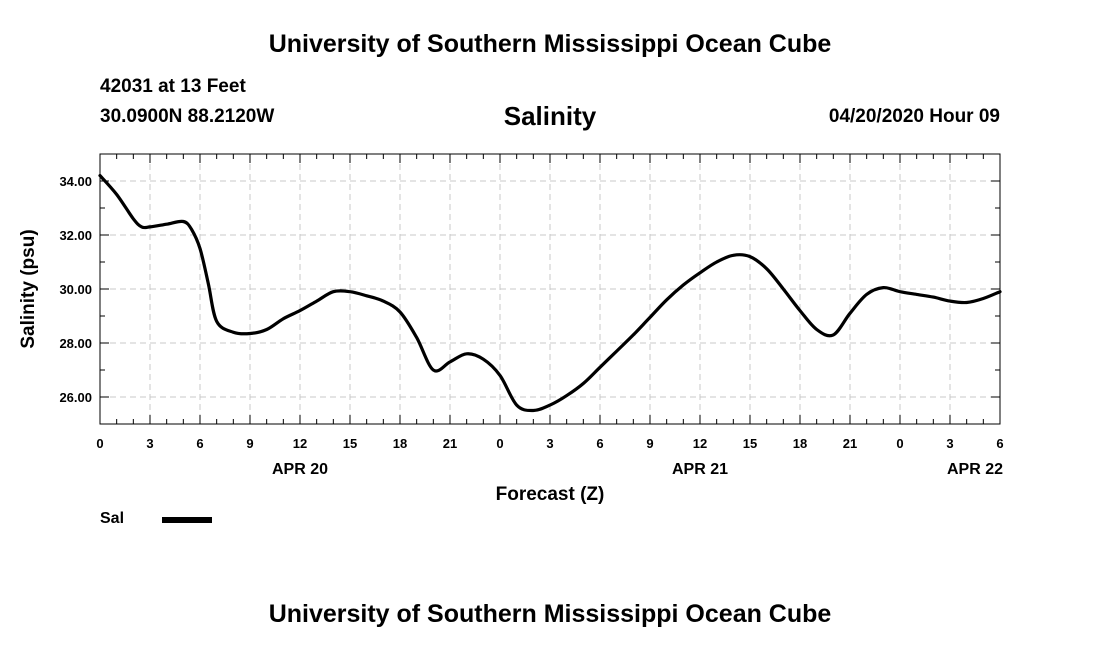  Describe the element at coordinates (300, 469) in the screenshot. I see `x-date-label: APR 20` at that location.